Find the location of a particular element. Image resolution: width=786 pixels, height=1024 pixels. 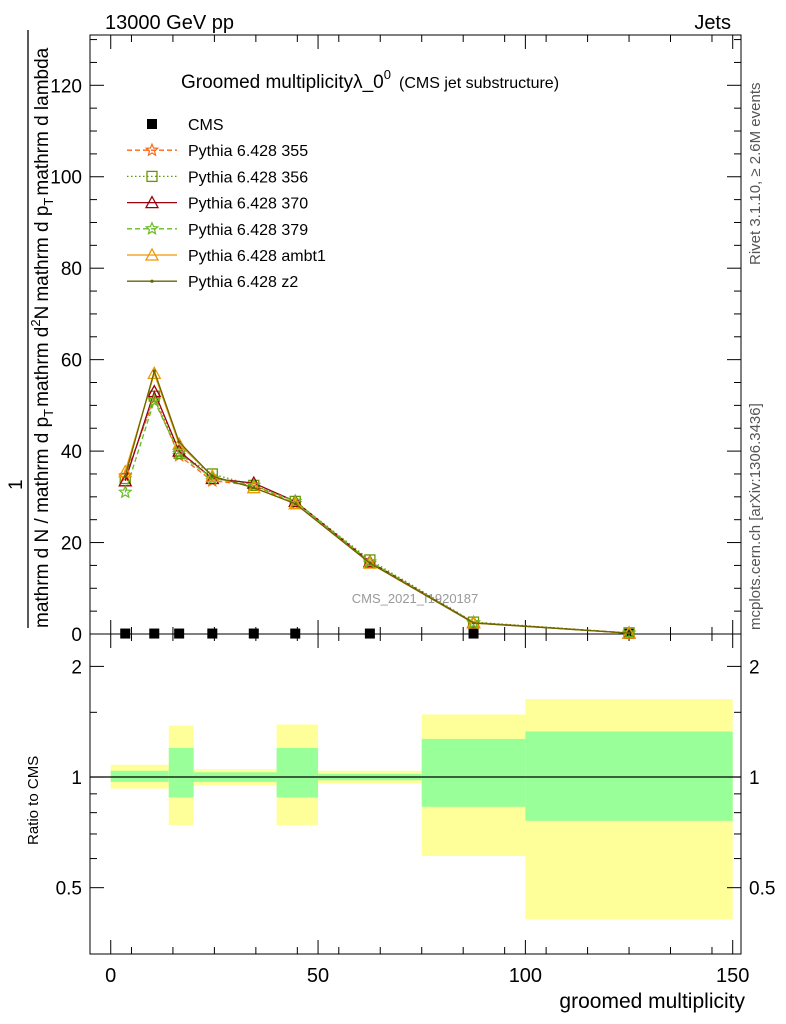

ratio-y-tick-label-right: 0.5 is located at coordinates (762, 889).